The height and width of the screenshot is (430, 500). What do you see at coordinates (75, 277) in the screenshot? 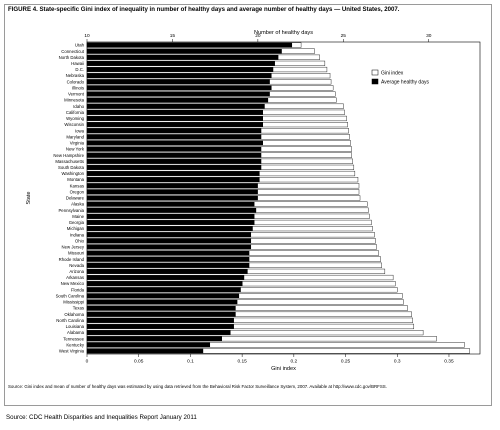
I see `state-label: Arkansas` at bounding box center [75, 277].